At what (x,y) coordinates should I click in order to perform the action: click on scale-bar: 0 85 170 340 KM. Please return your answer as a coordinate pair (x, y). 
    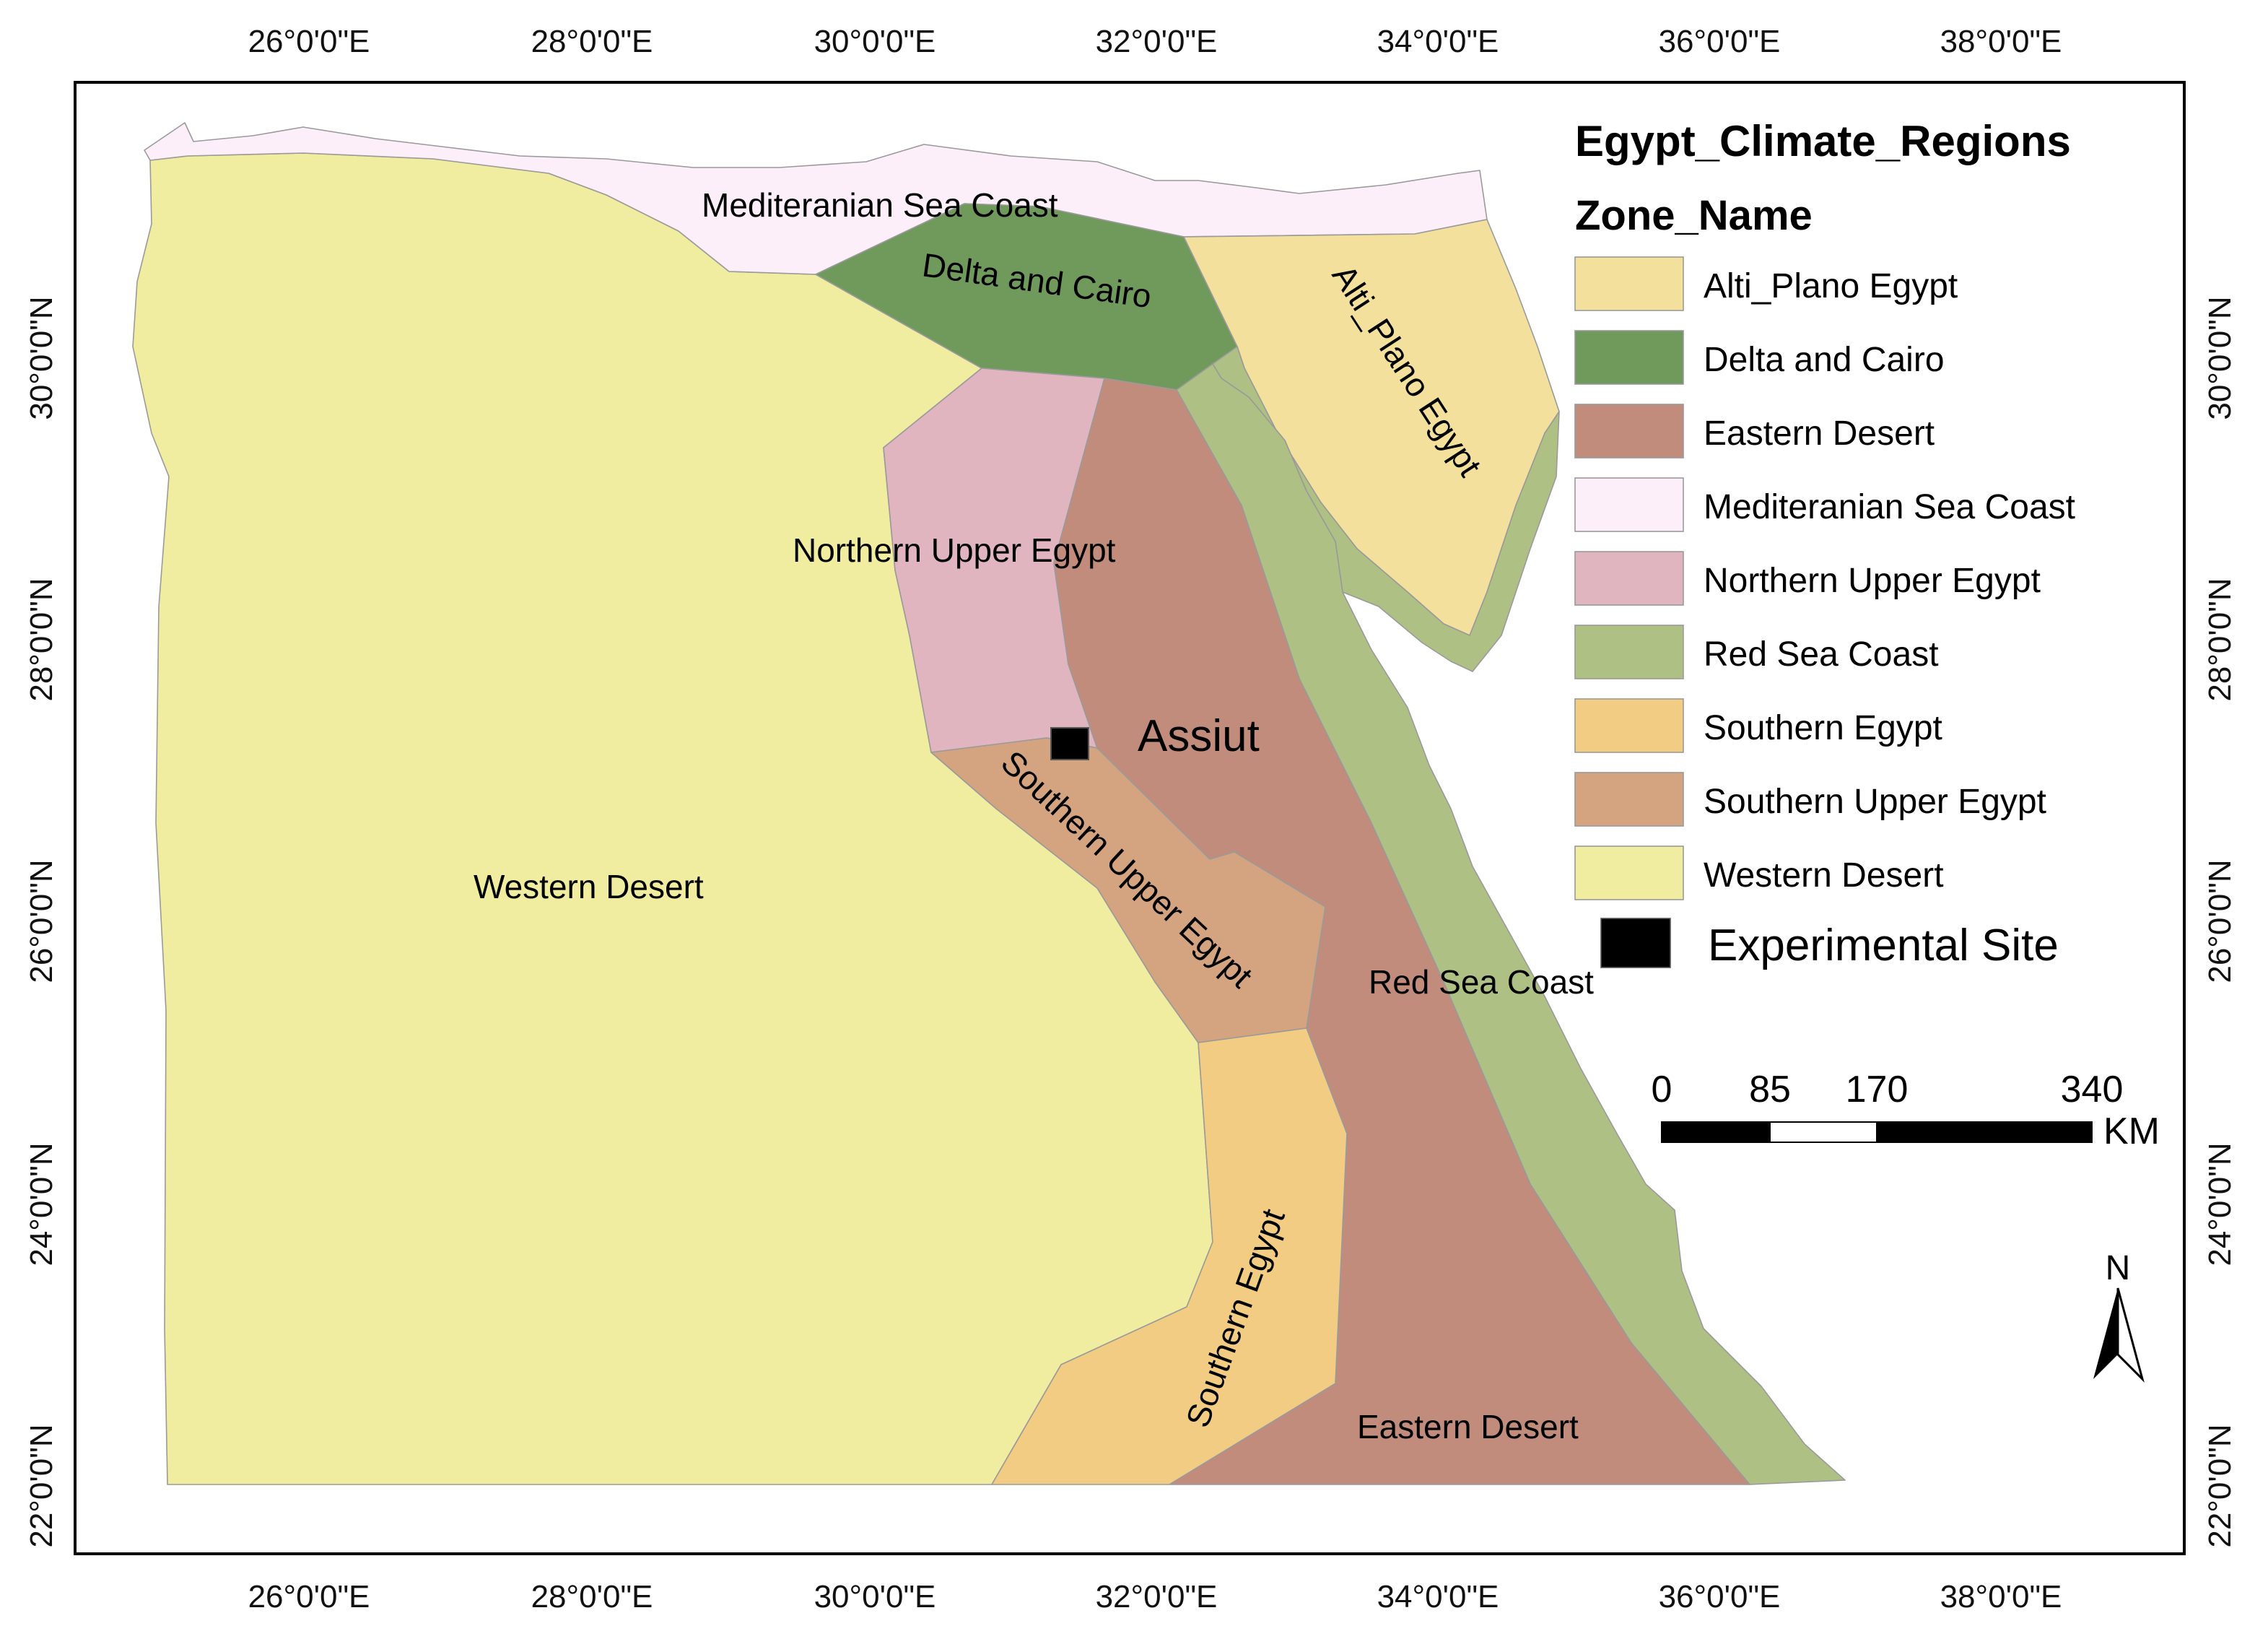
    Looking at the image, I should click on (1906, 1110).